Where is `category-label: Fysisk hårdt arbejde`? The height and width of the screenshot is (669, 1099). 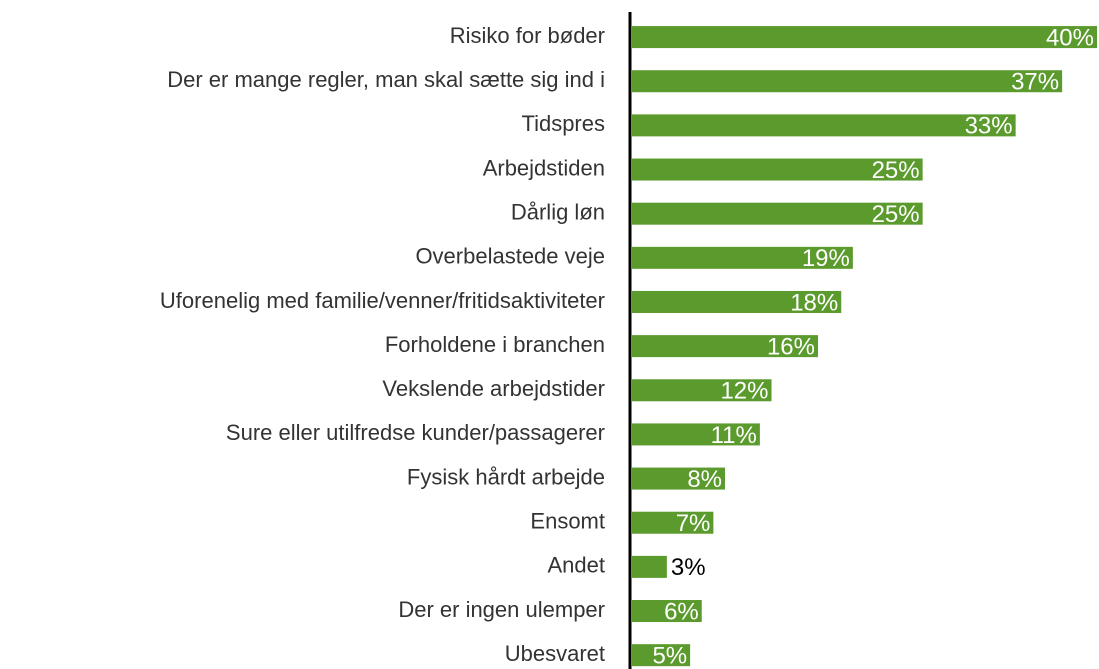
category-label: Fysisk hårdt arbejde is located at coordinates (506, 476).